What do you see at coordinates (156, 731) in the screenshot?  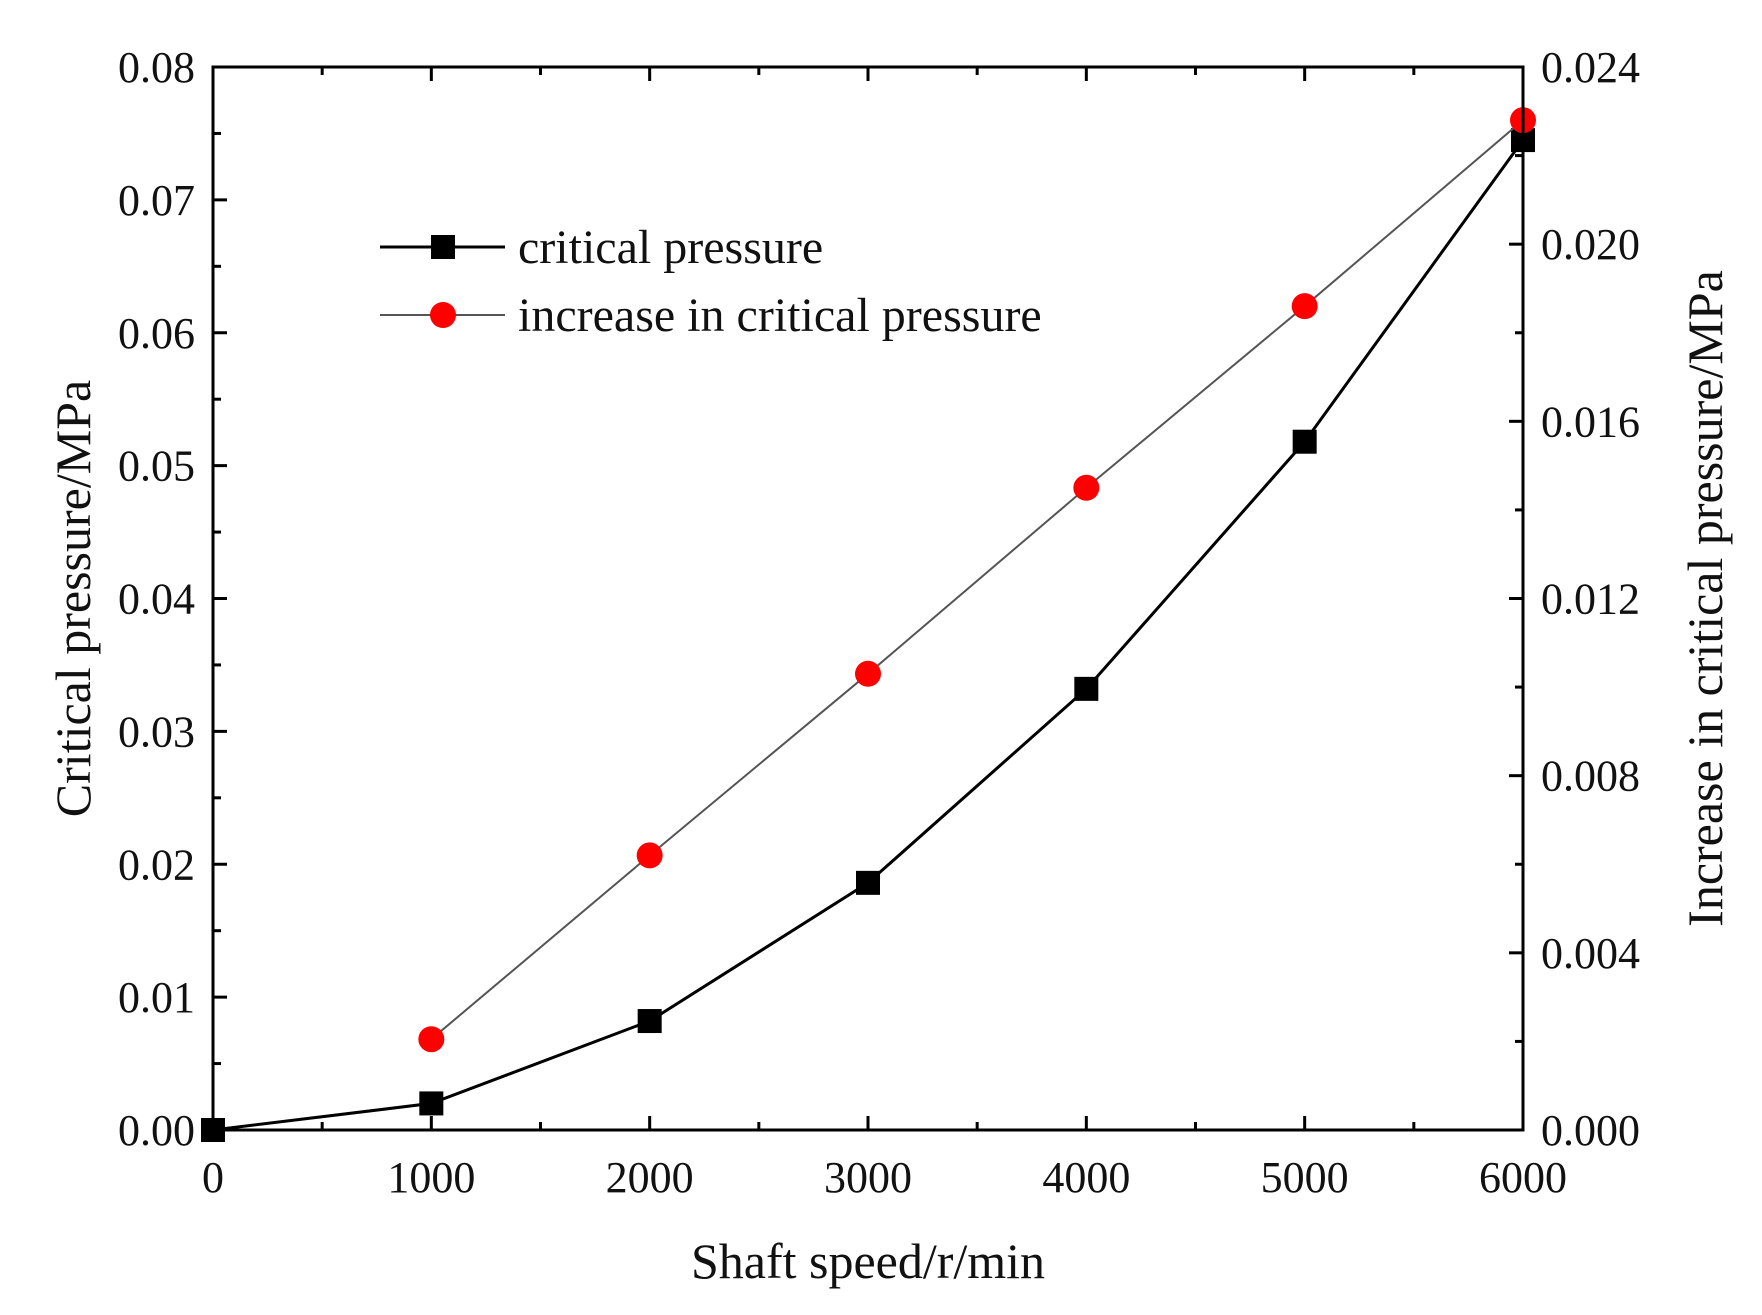 I see `y-tick-label: 0.03` at bounding box center [156, 731].